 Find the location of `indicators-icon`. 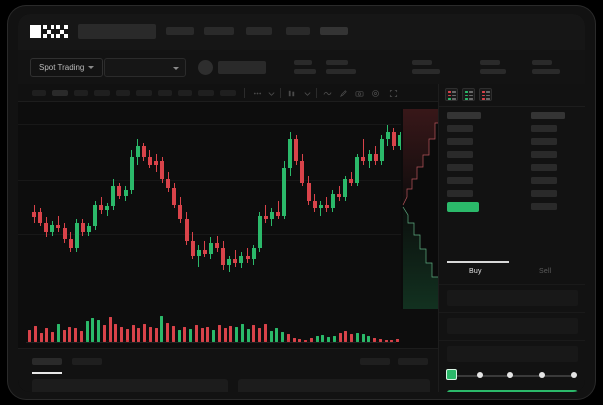

indicators-icon is located at coordinates (257, 93).